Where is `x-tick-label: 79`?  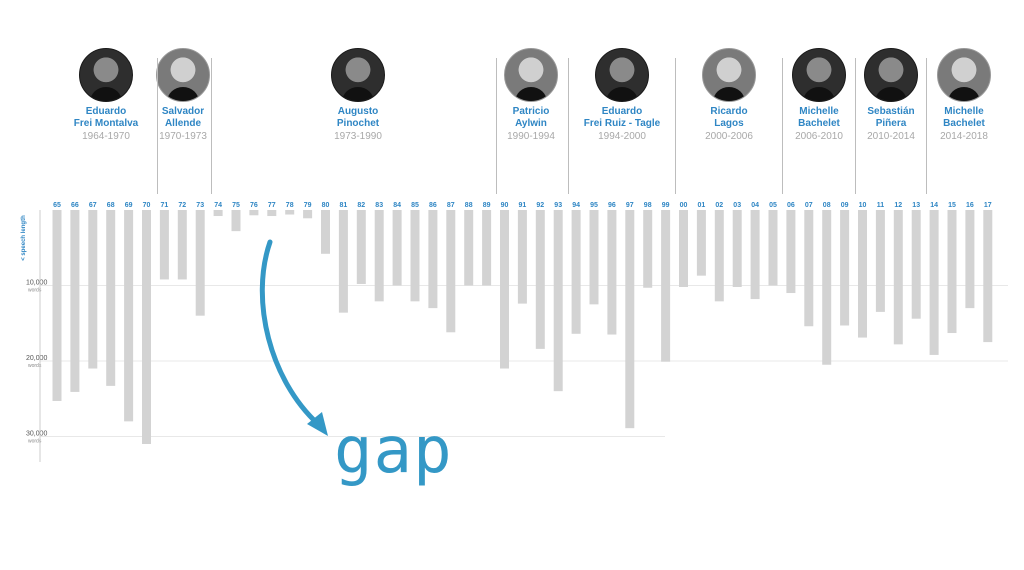 x-tick-label: 79 is located at coordinates (308, 205).